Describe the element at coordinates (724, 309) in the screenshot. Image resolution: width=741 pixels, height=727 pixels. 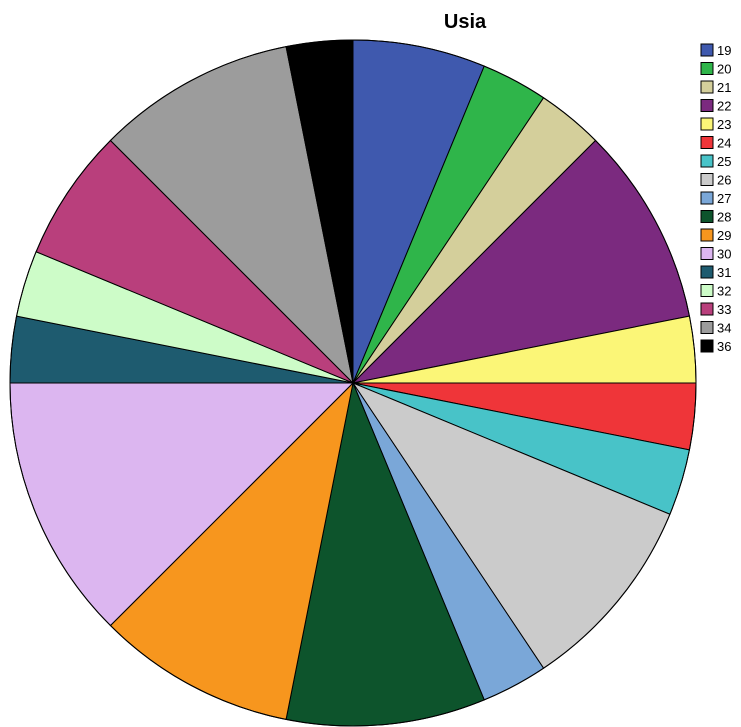
I see `legend-label-33: 33` at that location.